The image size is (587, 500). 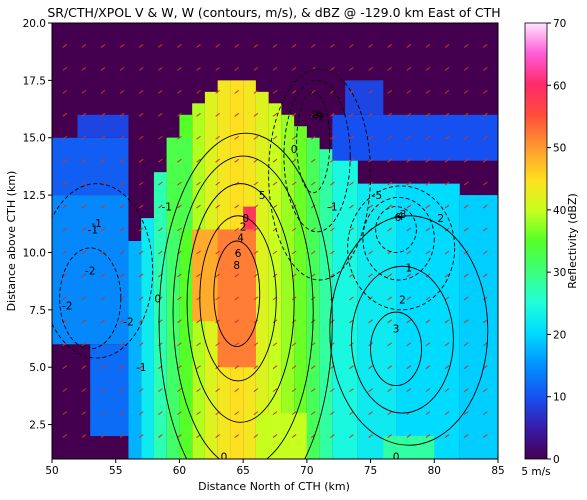 What do you see at coordinates (556, 242) in the screenshot?
I see `colorbar-ticks: 0 10 20 30 40 50 60 70` at bounding box center [556, 242].